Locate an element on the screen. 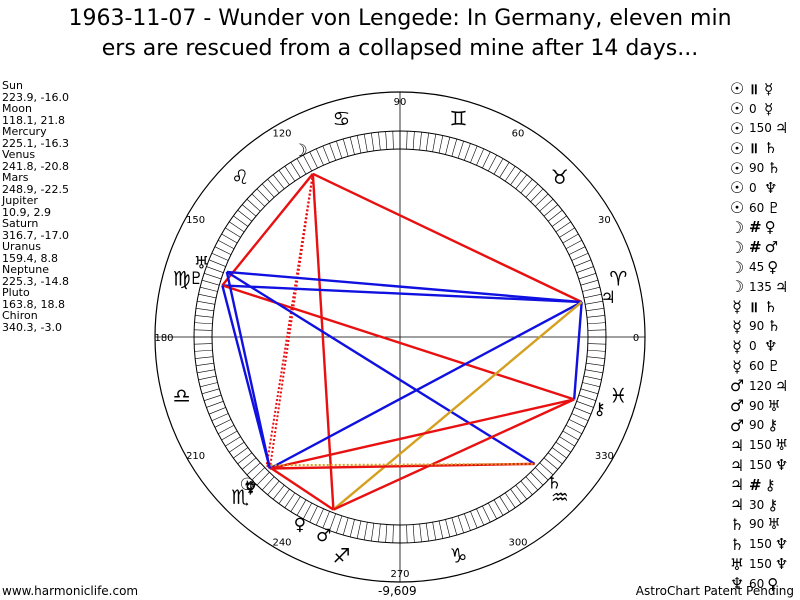 This screenshot has height=600, width=800. aspect-planet-2-icon: ☿ is located at coordinates (769, 88).